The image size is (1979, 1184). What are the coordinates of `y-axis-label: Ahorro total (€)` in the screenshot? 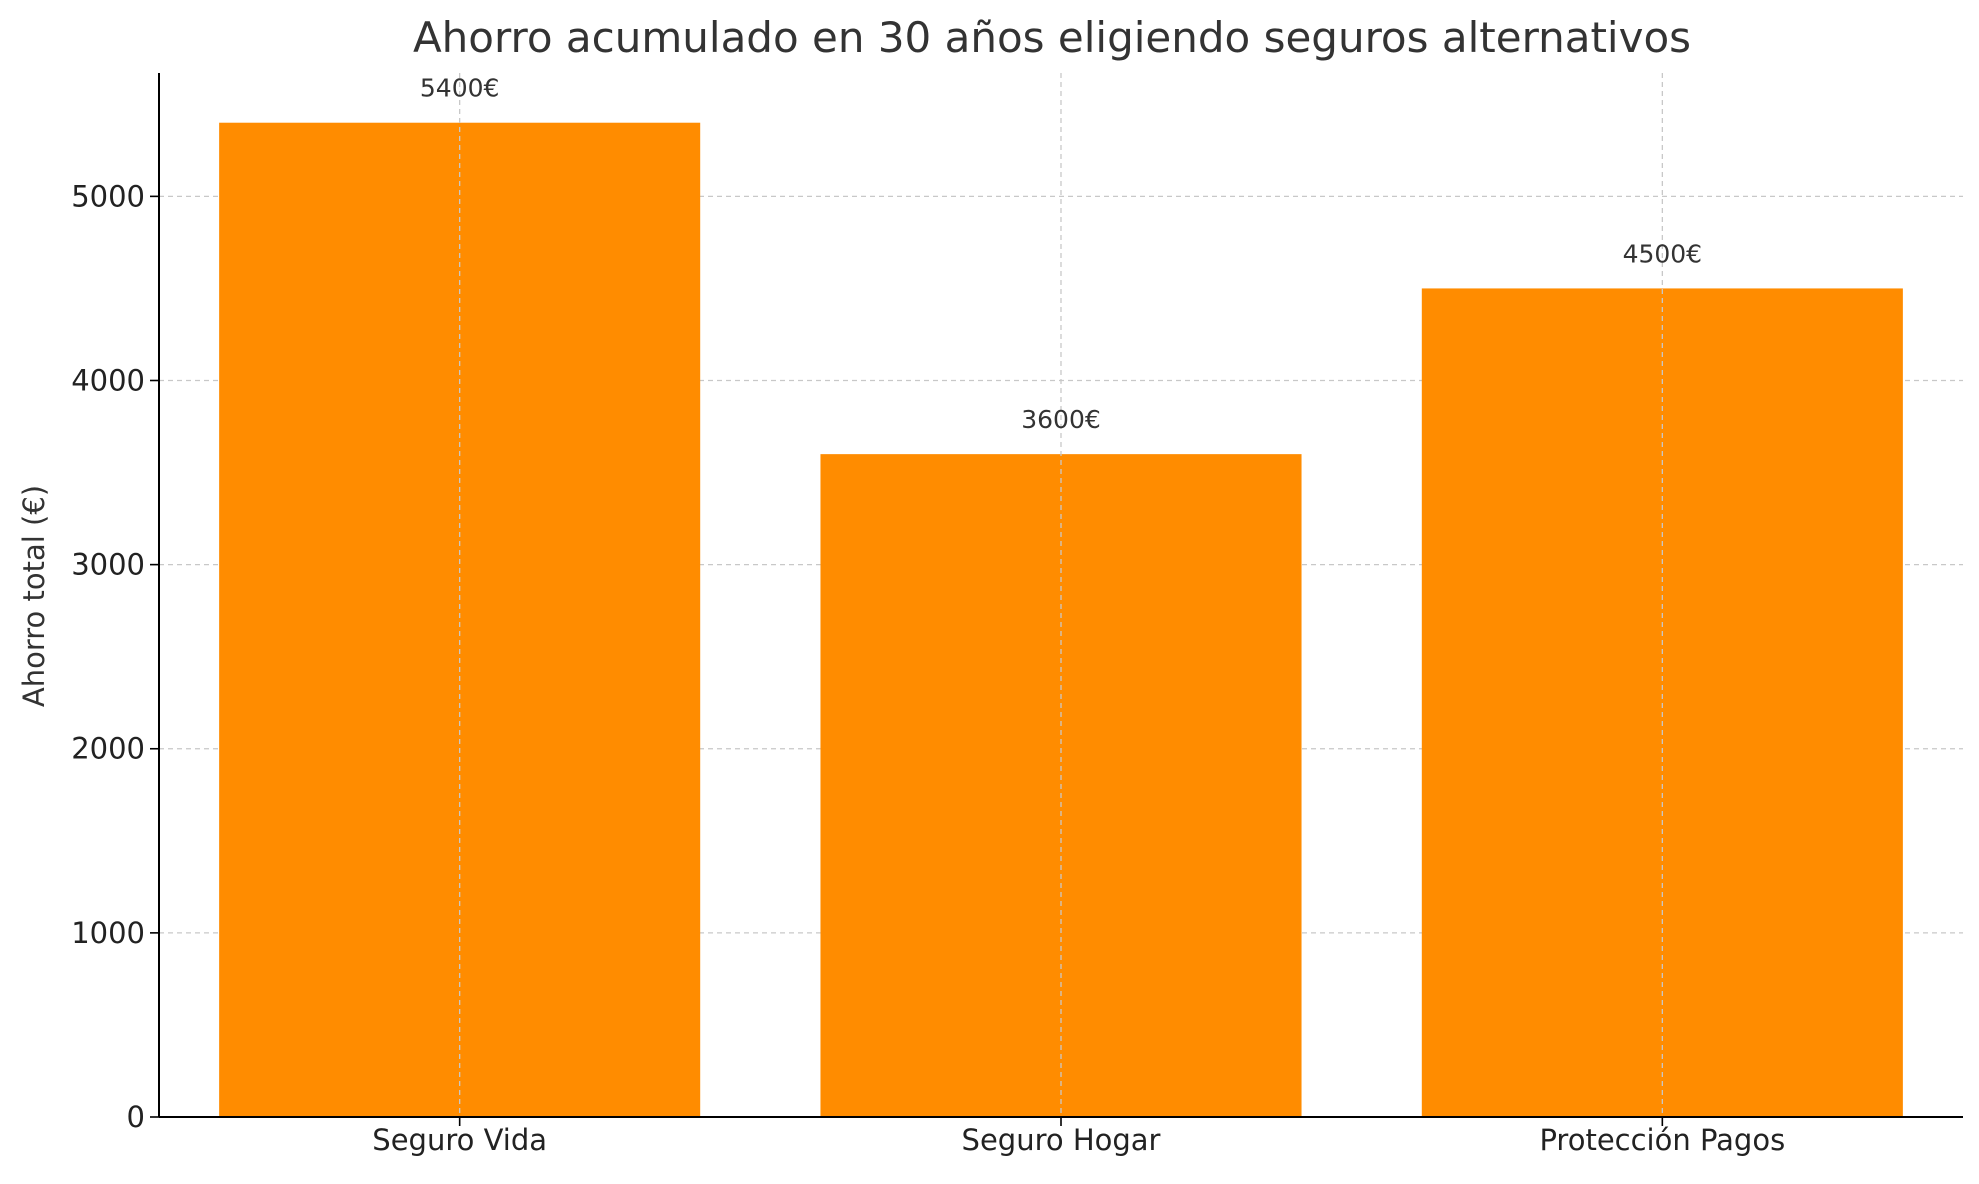 It's located at (34, 596).